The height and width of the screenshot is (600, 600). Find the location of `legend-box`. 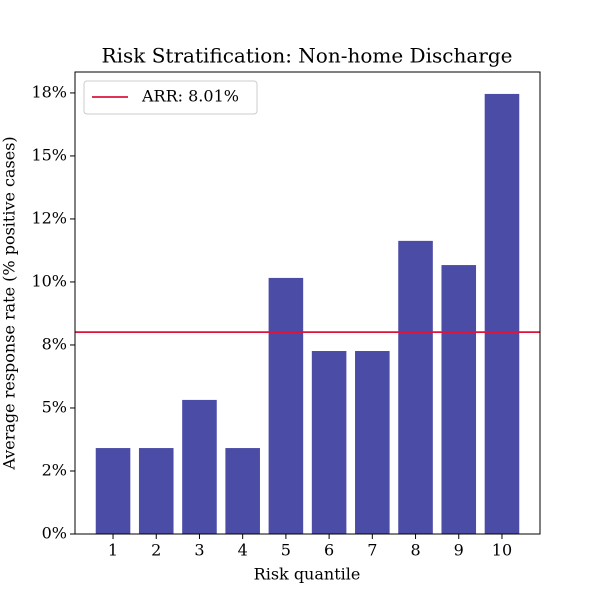

legend-box is located at coordinates (170, 97).